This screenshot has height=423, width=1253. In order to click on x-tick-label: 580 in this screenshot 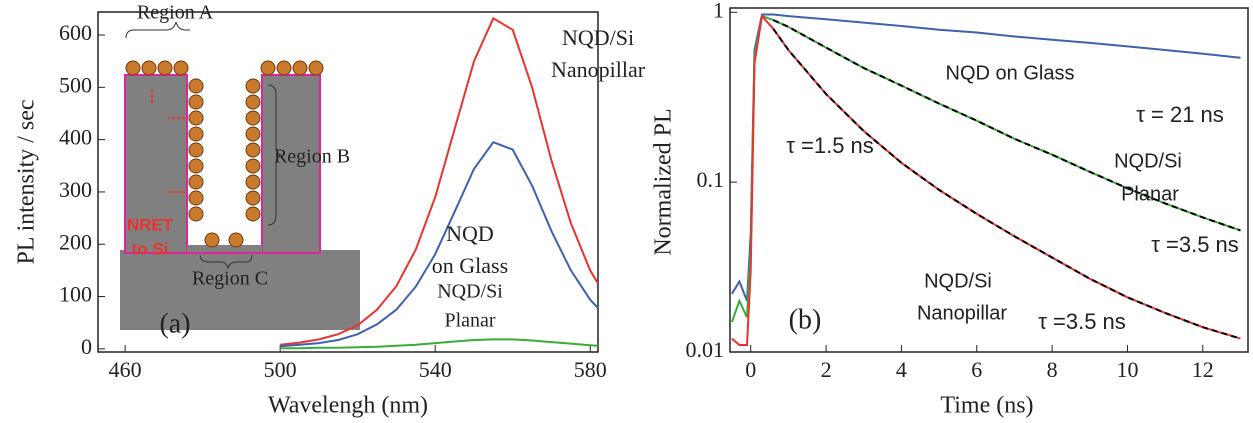, I will do `click(590, 369)`.